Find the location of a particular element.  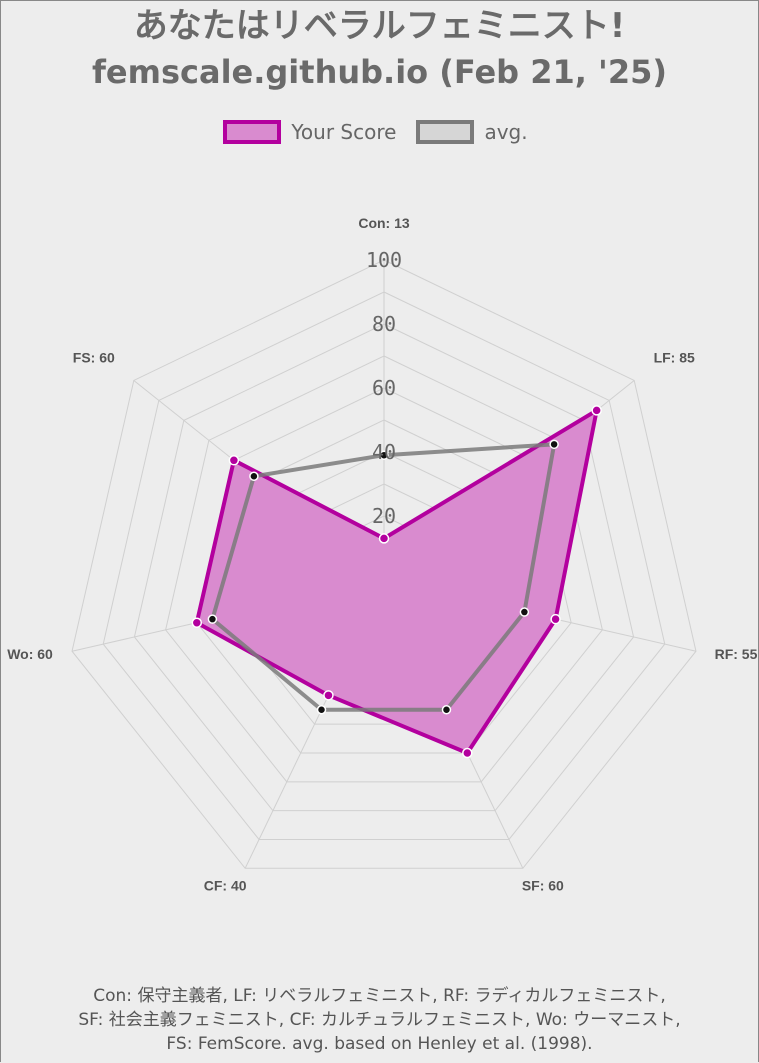

radial-tick-label: 80 is located at coordinates (384, 324).